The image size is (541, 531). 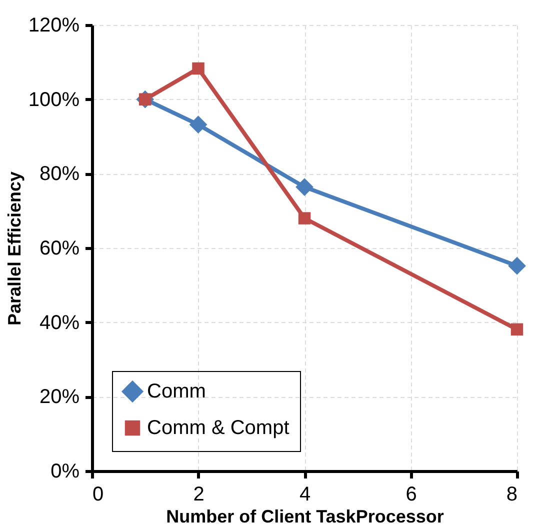 What do you see at coordinates (54, 25) in the screenshot?
I see `y-tick-label: 120%` at bounding box center [54, 25].